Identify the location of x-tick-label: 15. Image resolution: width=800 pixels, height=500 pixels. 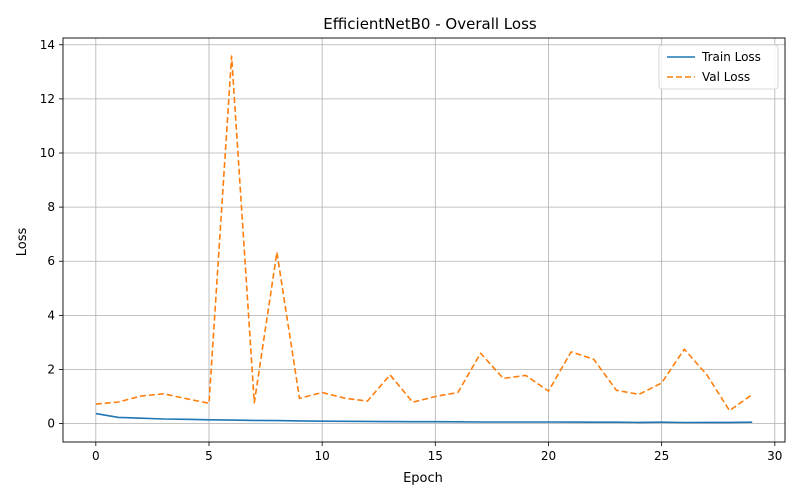
(435, 456).